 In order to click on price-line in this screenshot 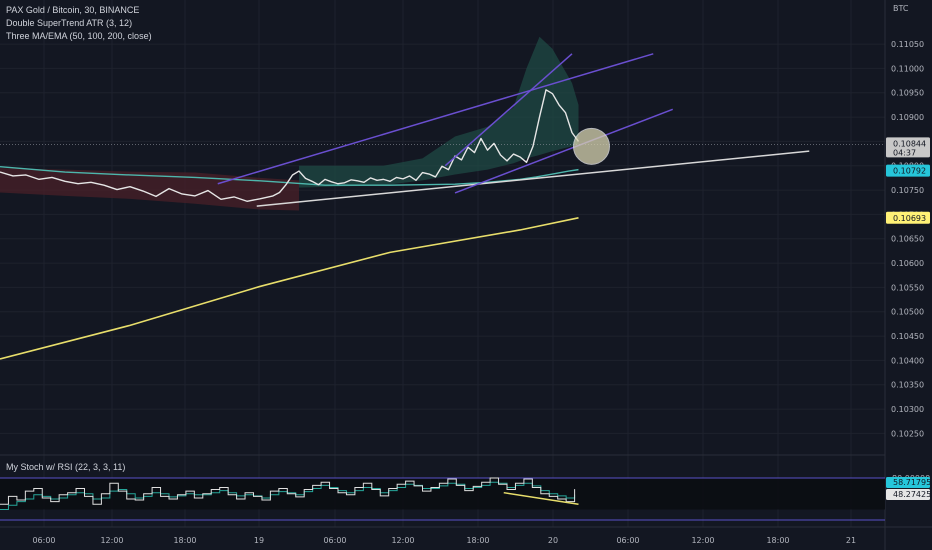, I will do `click(290, 145)`.